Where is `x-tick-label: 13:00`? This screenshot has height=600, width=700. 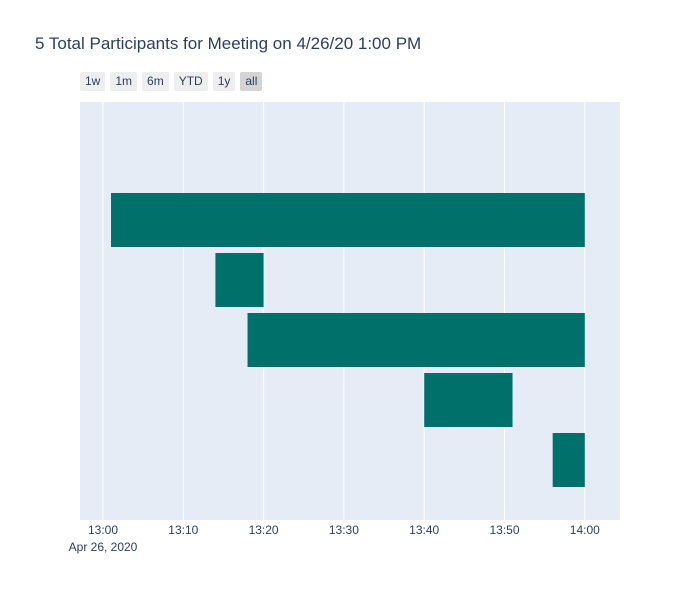 x-tick-label: 13:00 is located at coordinates (103, 530).